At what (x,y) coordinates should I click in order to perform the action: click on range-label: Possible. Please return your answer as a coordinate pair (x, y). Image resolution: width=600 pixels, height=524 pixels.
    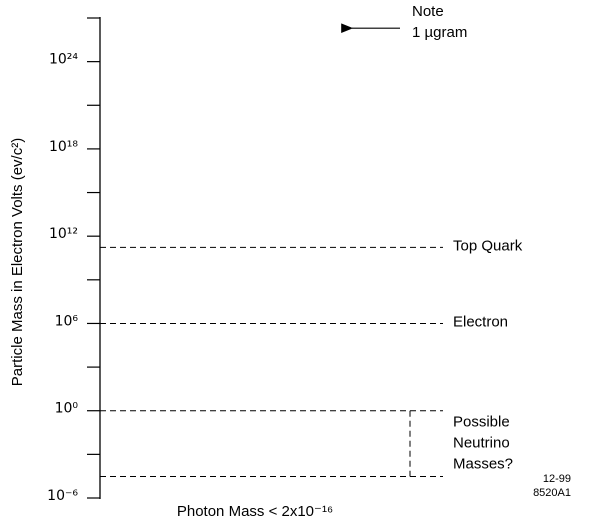
    Looking at the image, I should click on (481, 422).